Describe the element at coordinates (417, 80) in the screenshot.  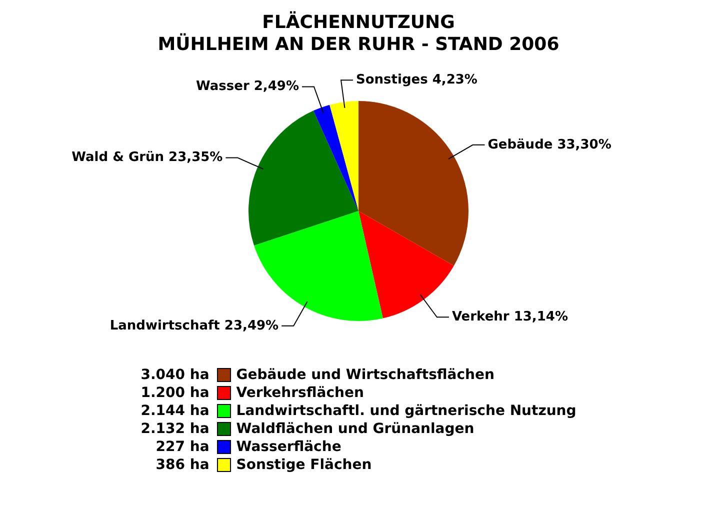
I see `data-label: Sonstiges 4,23%` at that location.